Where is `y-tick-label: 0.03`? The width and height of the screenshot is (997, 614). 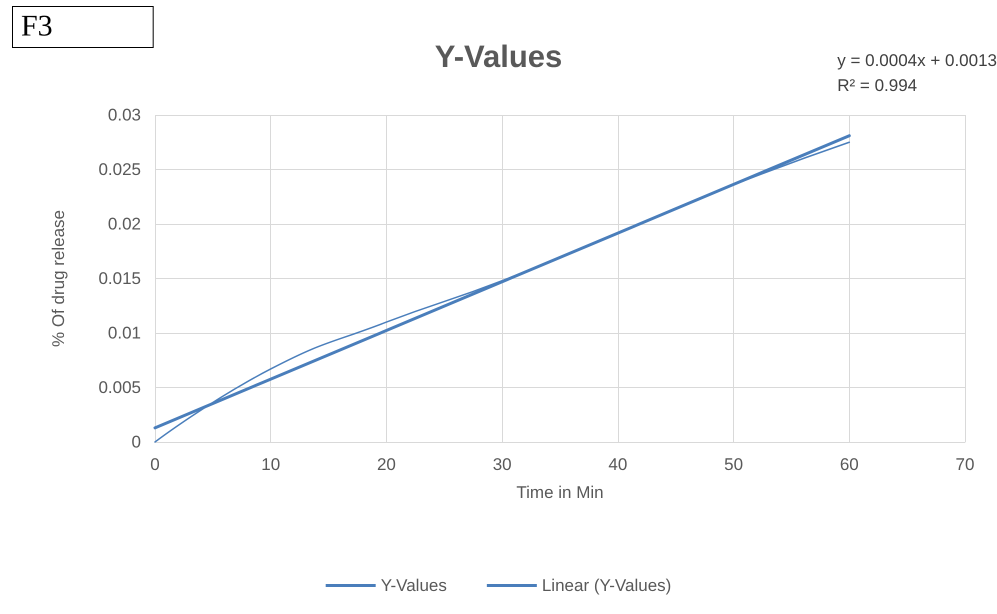
y-tick-label: 0.03 is located at coordinates (124, 115).